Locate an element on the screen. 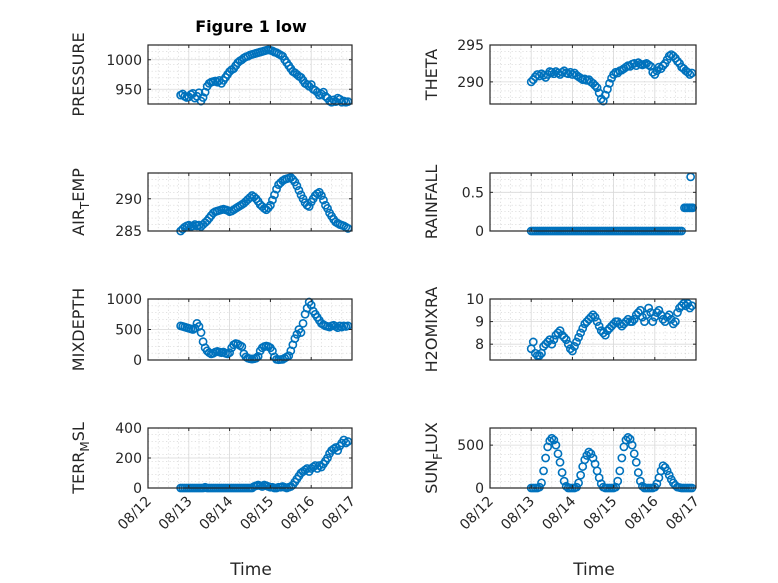 This screenshot has height=583, width=778. subplot-theta: 290 295 THETA is located at coordinates (559, 72).